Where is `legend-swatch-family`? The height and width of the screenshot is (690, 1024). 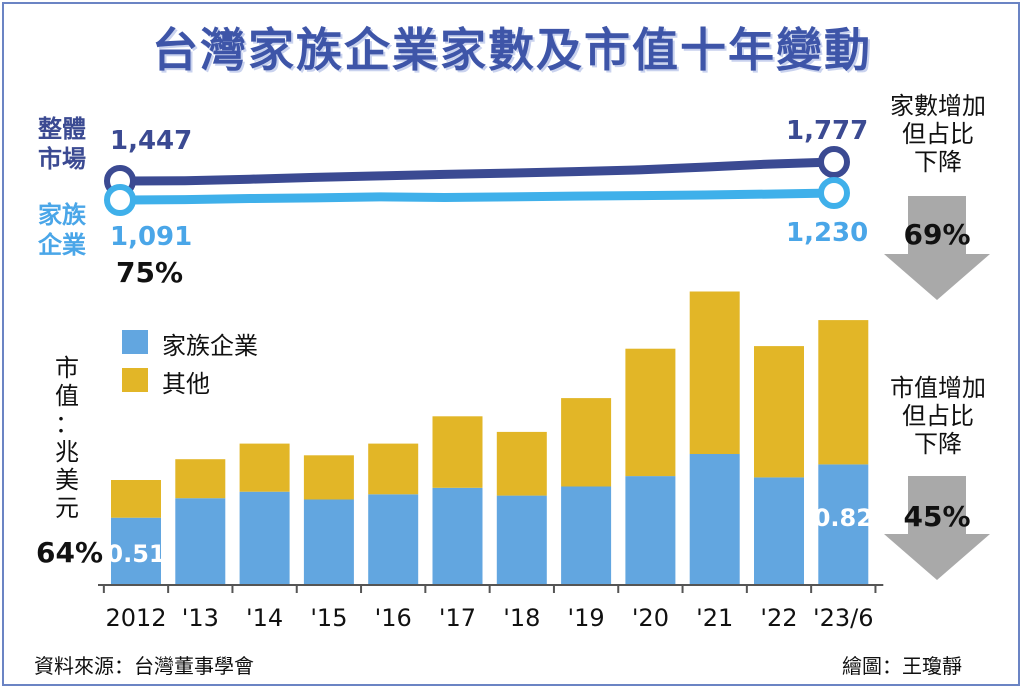
legend-swatch-family is located at coordinates (135, 342).